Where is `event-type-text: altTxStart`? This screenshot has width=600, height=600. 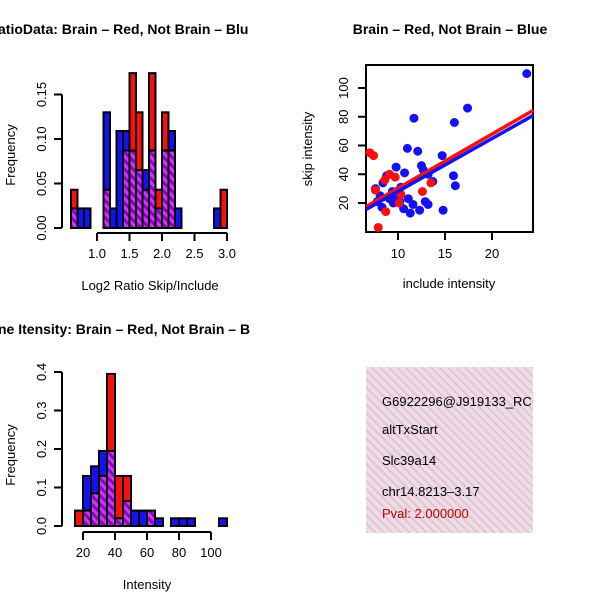
event-type-text: altTxStart is located at coordinates (410, 429).